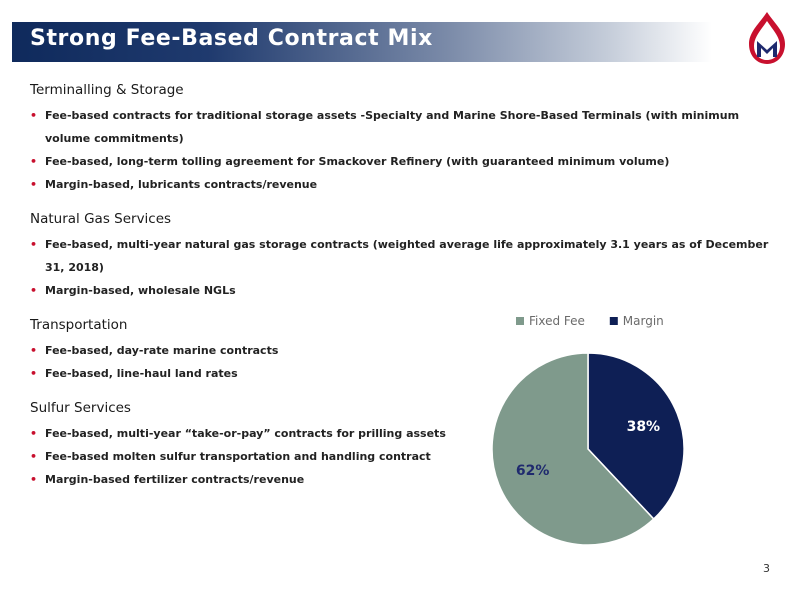 This screenshot has width=800, height=600. I want to click on contract-mix-pie-chart: Fixed Fee Margin 38% 62%, so click(588, 430).